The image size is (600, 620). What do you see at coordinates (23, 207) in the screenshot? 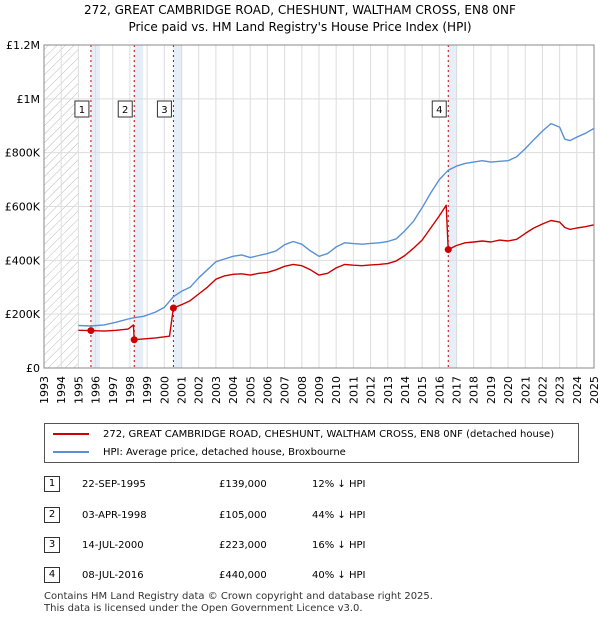
I see `y-tick-label: £600K` at bounding box center [23, 207].